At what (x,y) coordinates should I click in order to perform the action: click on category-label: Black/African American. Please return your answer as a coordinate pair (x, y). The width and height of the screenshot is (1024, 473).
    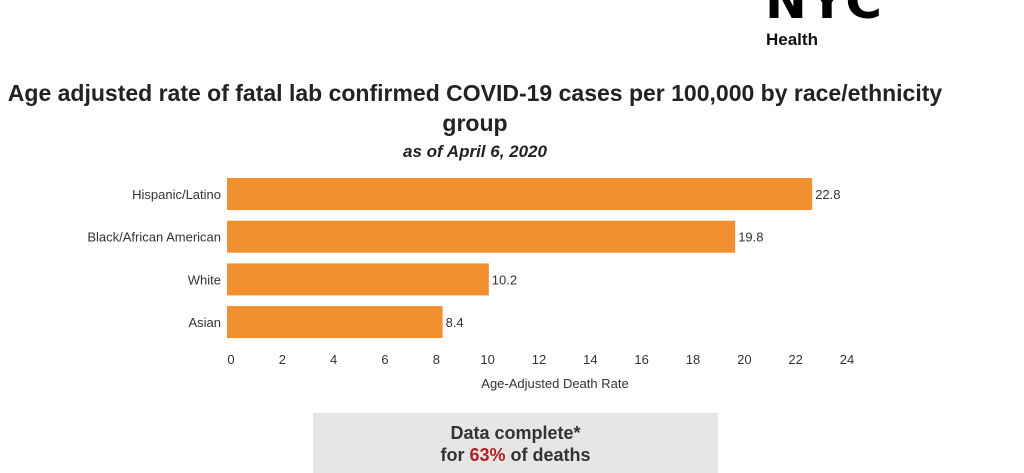
    Looking at the image, I should click on (154, 237).